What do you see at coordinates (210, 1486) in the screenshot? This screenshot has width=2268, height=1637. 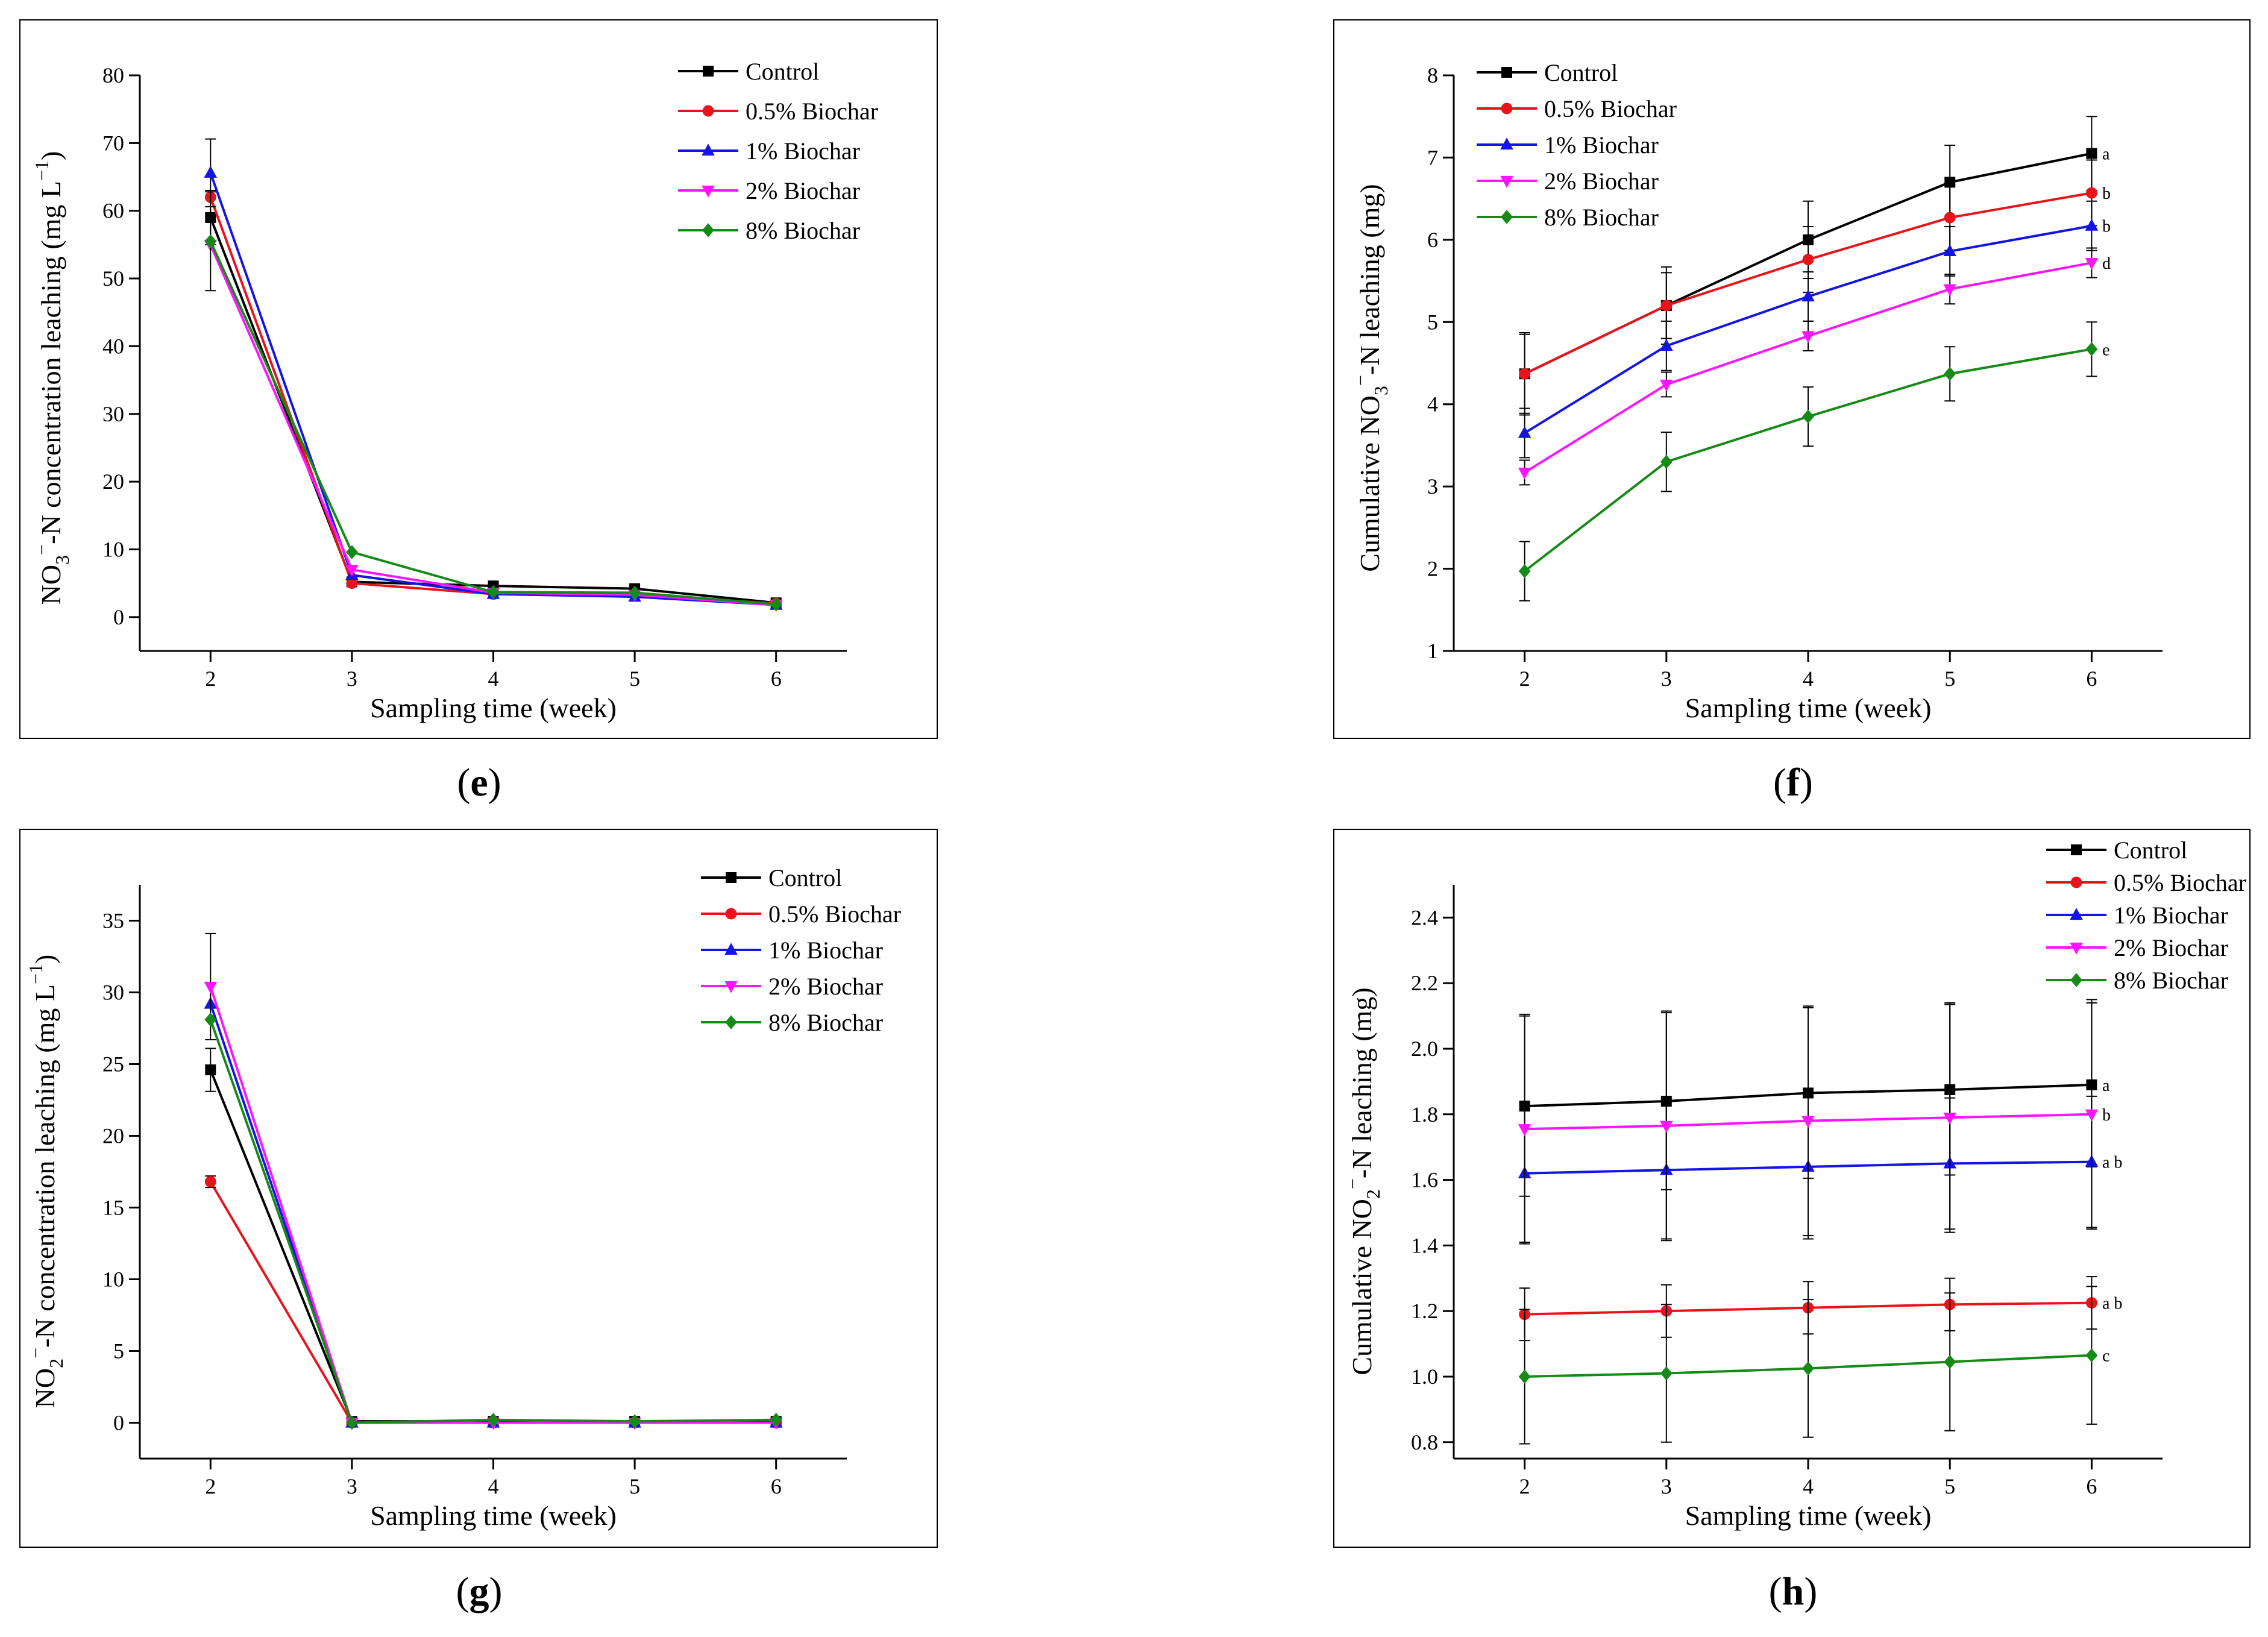 I see `x-tick-label: 2` at bounding box center [210, 1486].